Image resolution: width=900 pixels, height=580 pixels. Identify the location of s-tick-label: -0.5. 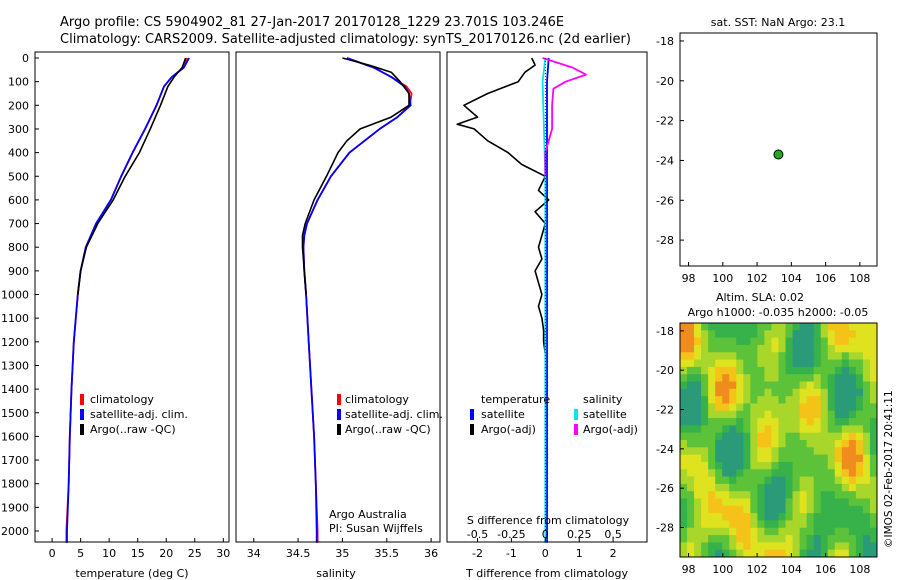
(477, 534).